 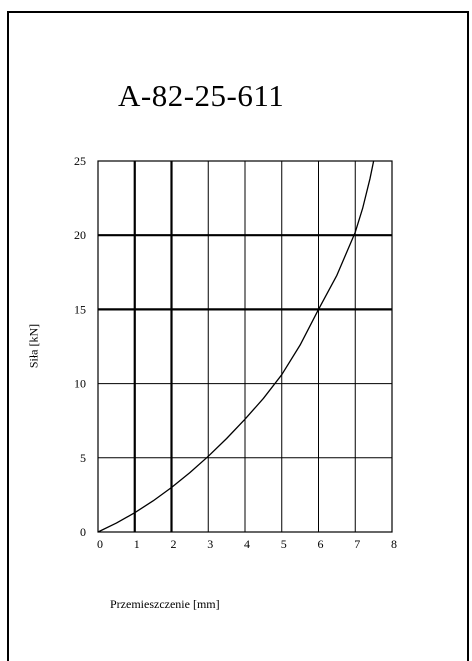 What do you see at coordinates (174, 544) in the screenshot?
I see `x-tick-label: 2` at bounding box center [174, 544].